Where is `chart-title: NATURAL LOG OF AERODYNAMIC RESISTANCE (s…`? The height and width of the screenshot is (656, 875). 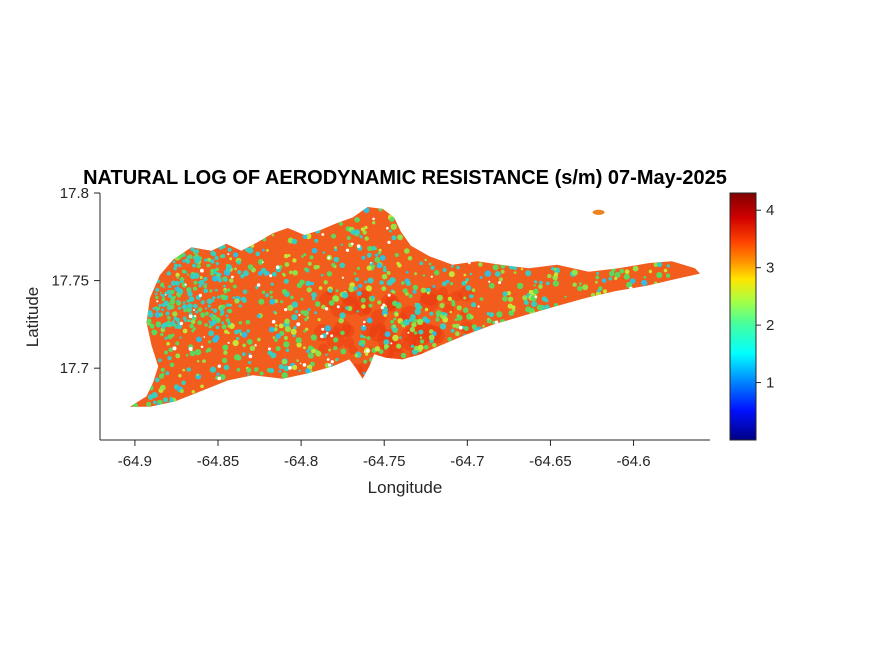
chart-title: NATURAL LOG OF AERODYNAMIC RESISTANCE (s… is located at coordinates (405, 178).